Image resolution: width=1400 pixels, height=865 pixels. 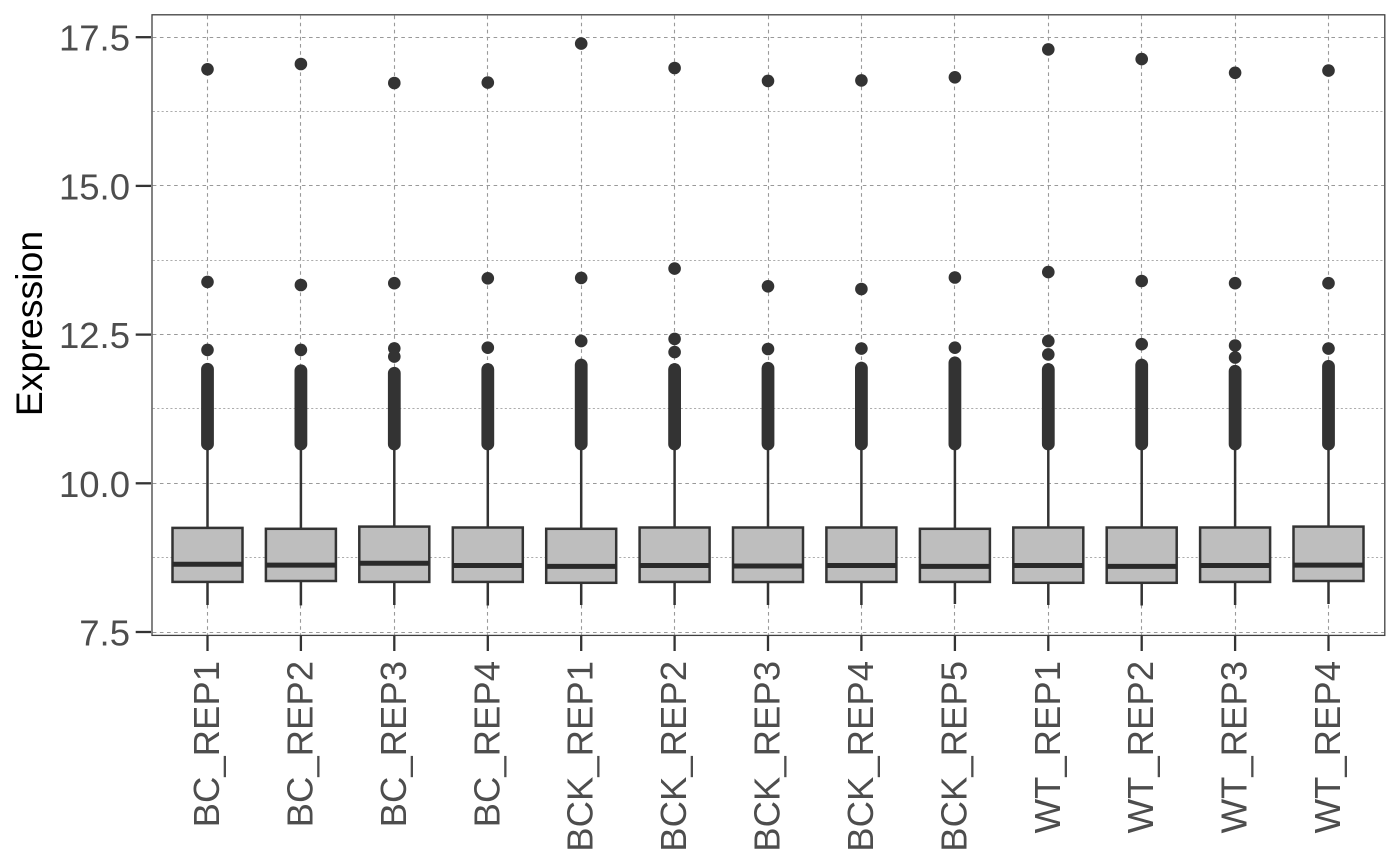 I want to click on svg-text: 12.5, so click(x=94, y=335).